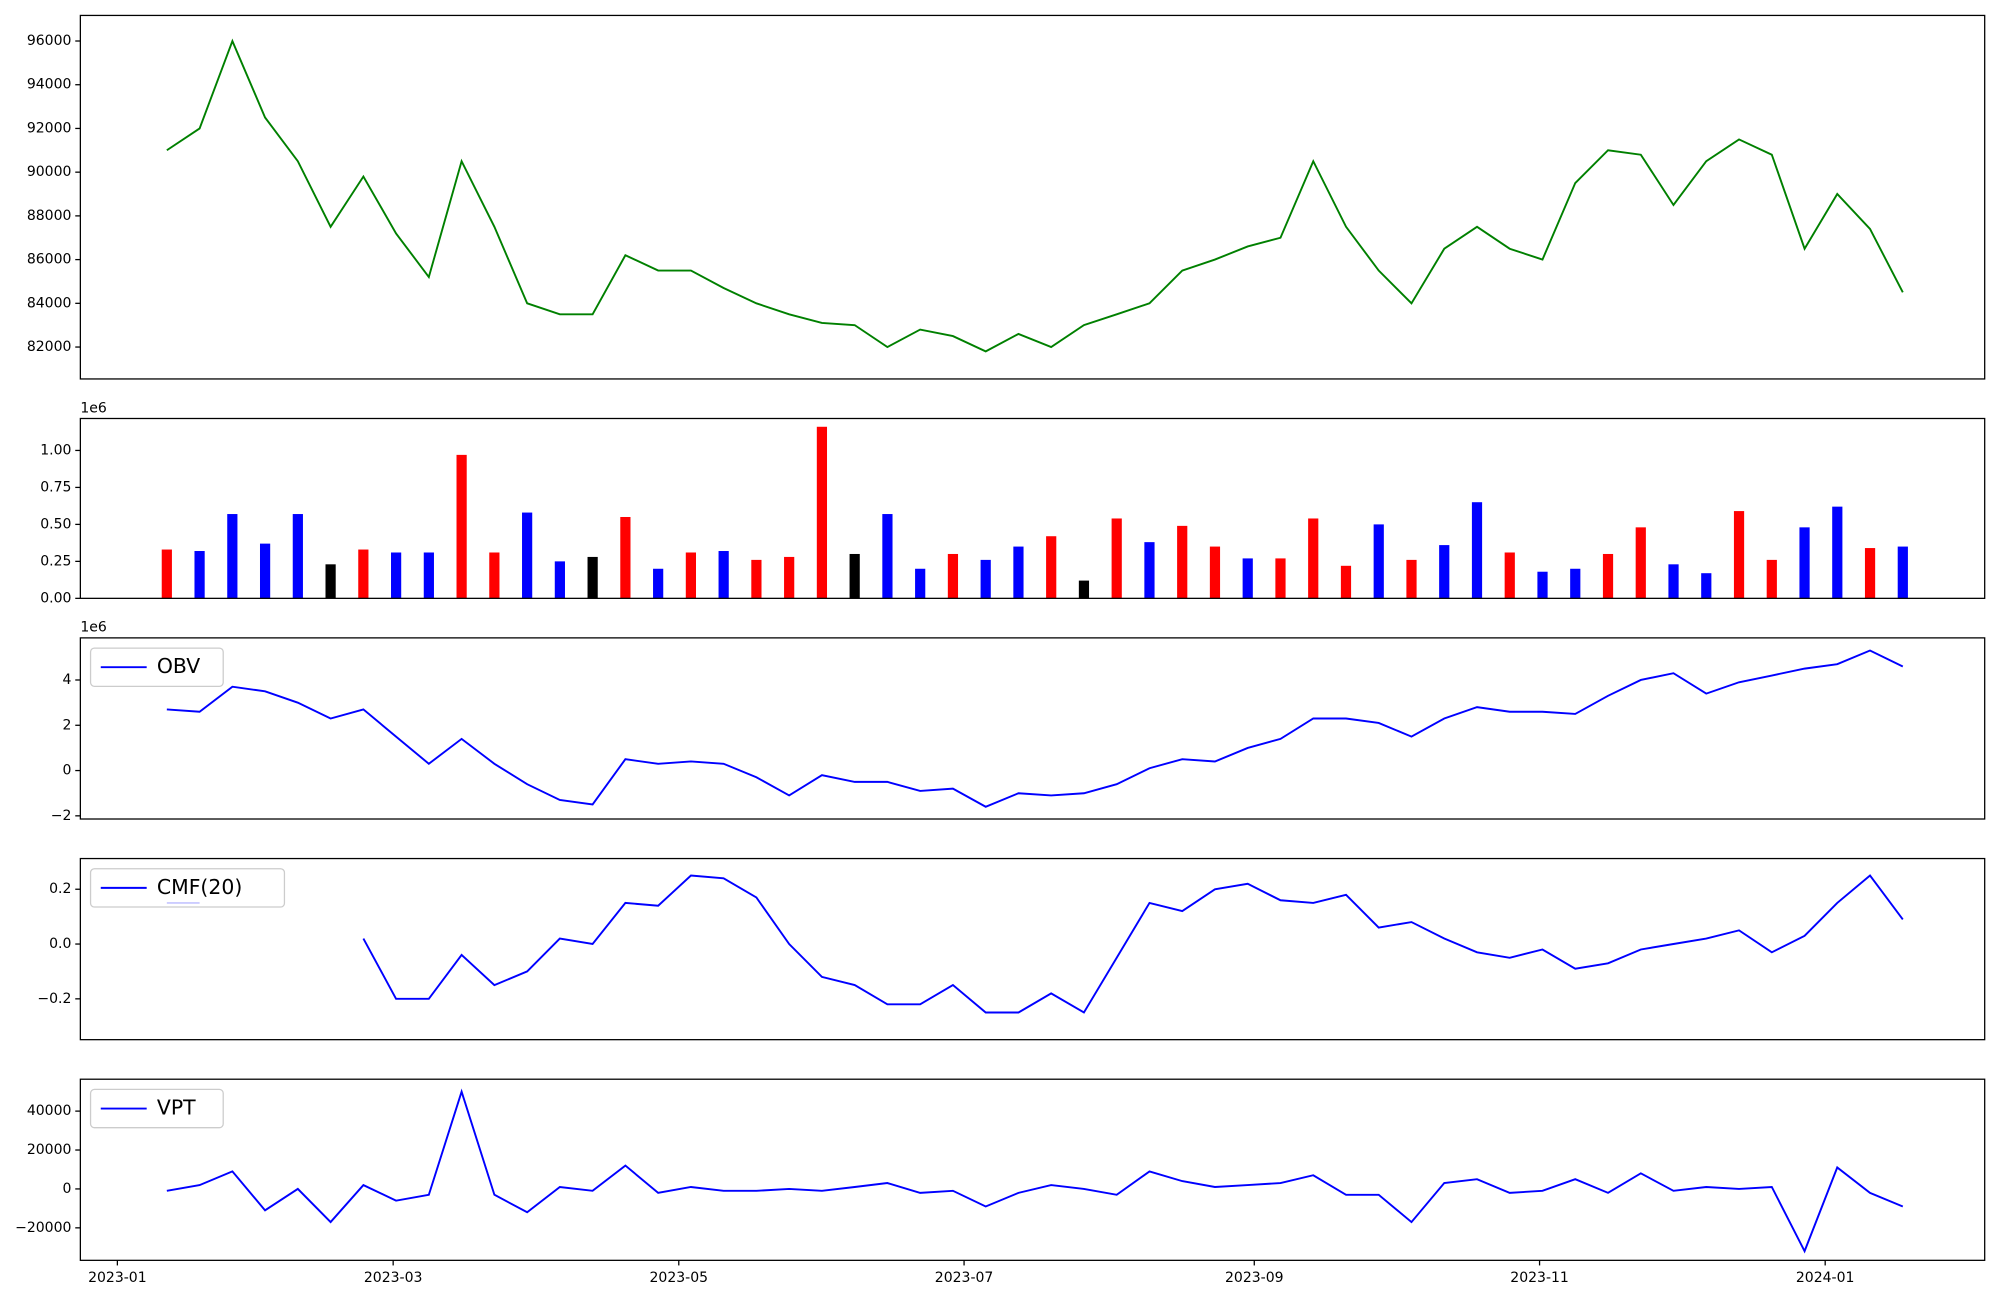 This screenshot has width=2000, height=1300. I want to click on y-tick-label: 90000, so click(49, 172).